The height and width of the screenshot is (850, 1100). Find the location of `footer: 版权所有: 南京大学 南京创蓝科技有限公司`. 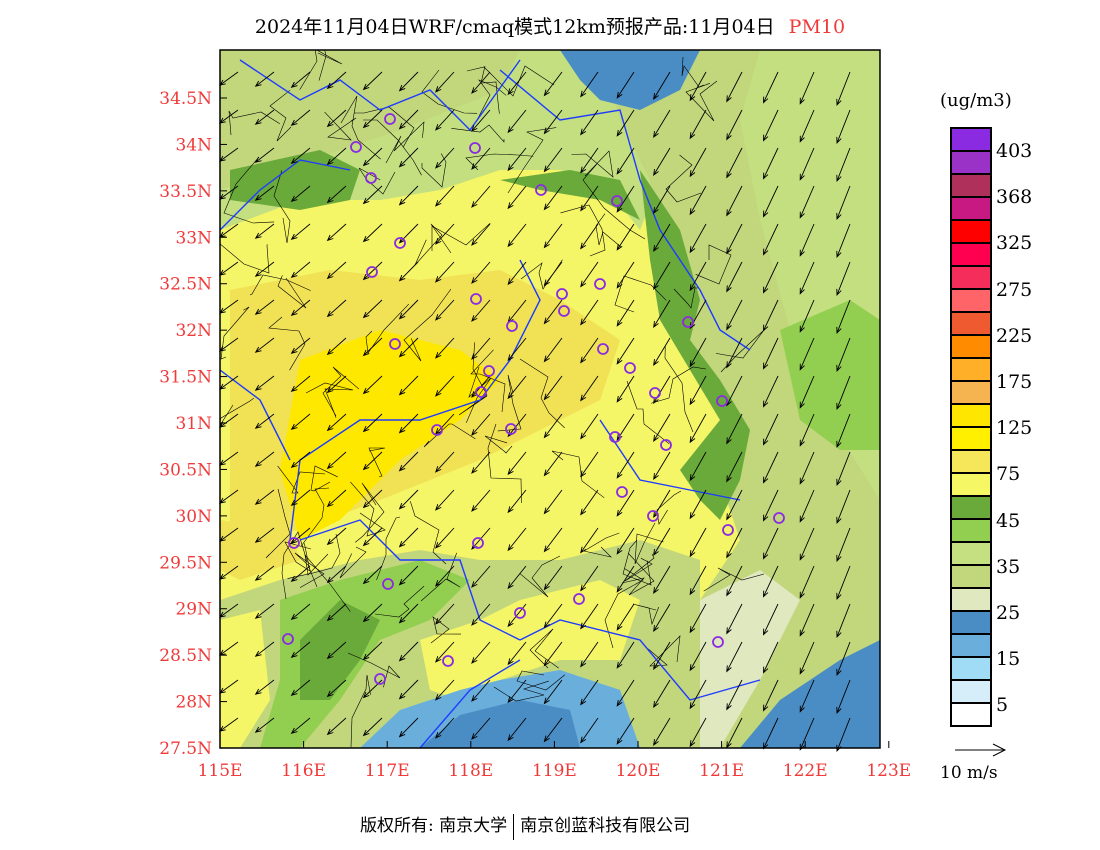

footer: 版权所有: 南京大学 南京创蓝科技有限公司 is located at coordinates (525, 825).